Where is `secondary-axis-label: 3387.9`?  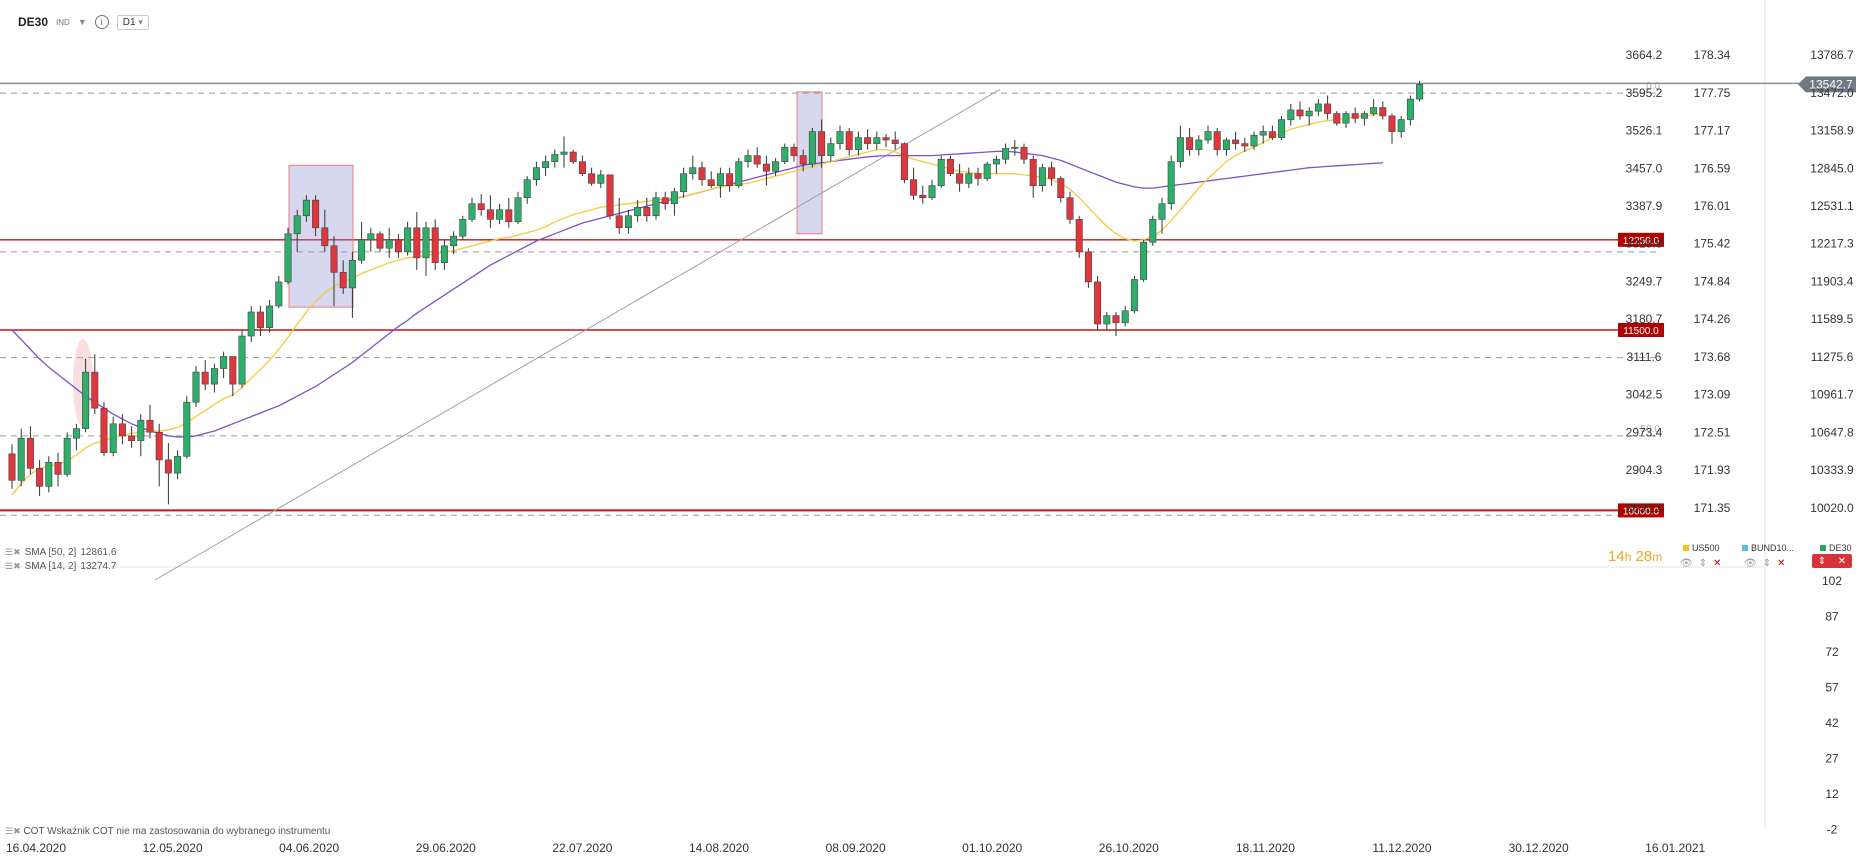
secondary-axis-label: 3387.9 is located at coordinates (1644, 206).